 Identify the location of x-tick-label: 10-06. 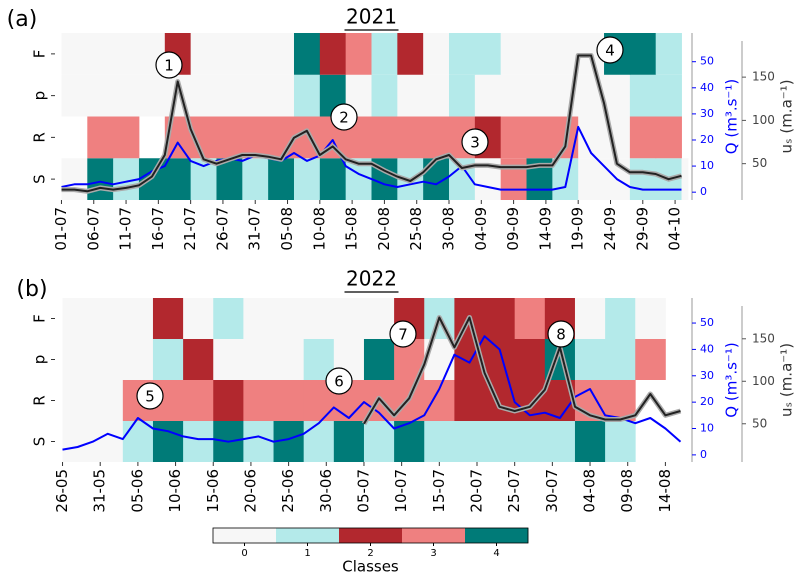
(175, 491).